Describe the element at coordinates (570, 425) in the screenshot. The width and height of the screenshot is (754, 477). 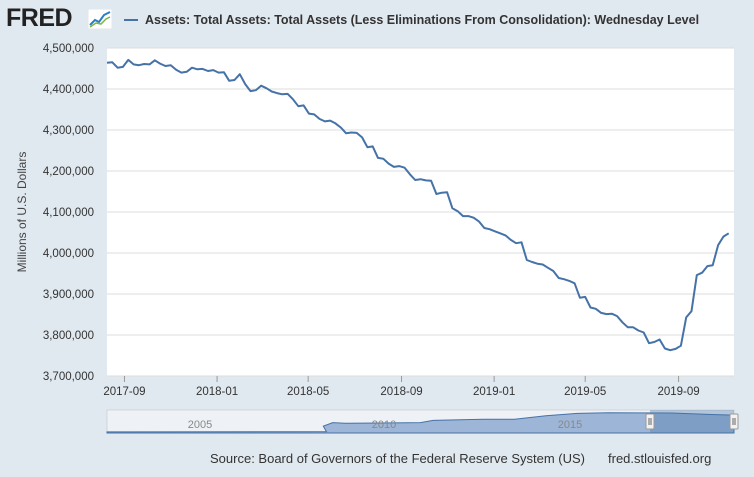
I see `navigator-label: 2015` at that location.